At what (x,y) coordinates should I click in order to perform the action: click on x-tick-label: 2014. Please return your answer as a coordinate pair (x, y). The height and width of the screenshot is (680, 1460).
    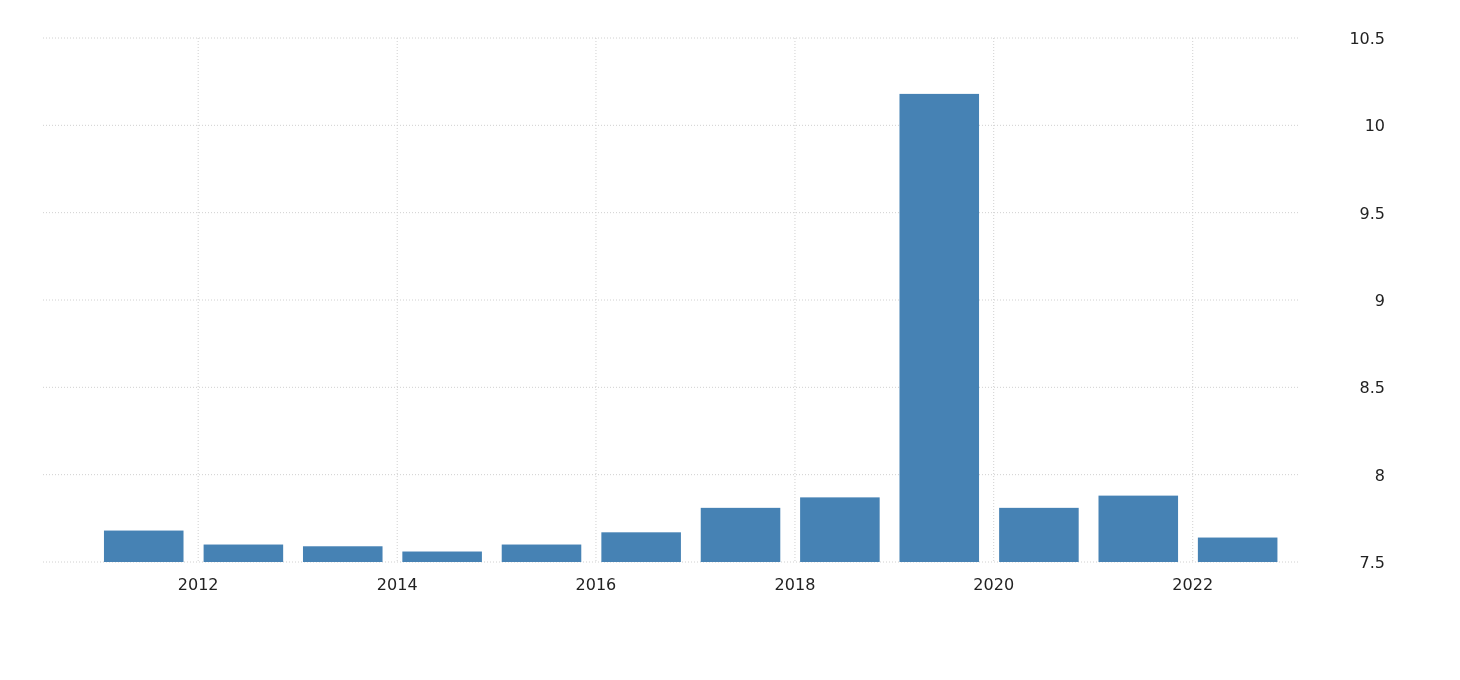
    Looking at the image, I should click on (397, 584).